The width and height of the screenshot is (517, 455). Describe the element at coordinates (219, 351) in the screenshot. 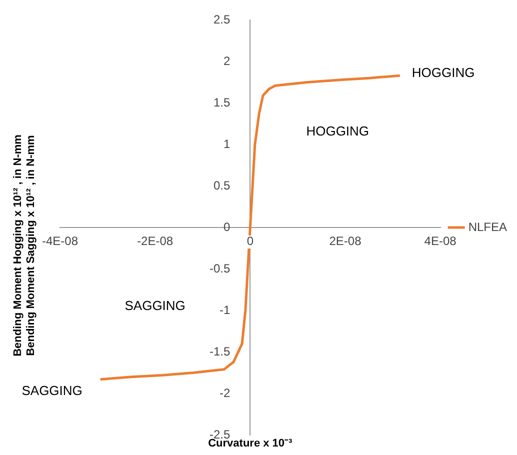

I see `y-tick-label: -1.5` at that location.